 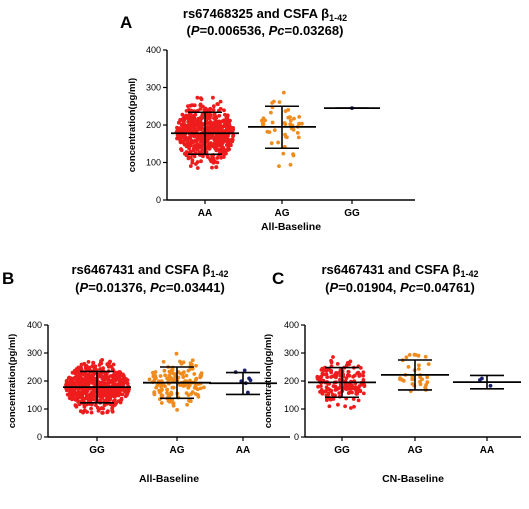 What do you see at coordinates (291, 353) in the screenshot?
I see `y-tick-label: 300` at bounding box center [291, 353].